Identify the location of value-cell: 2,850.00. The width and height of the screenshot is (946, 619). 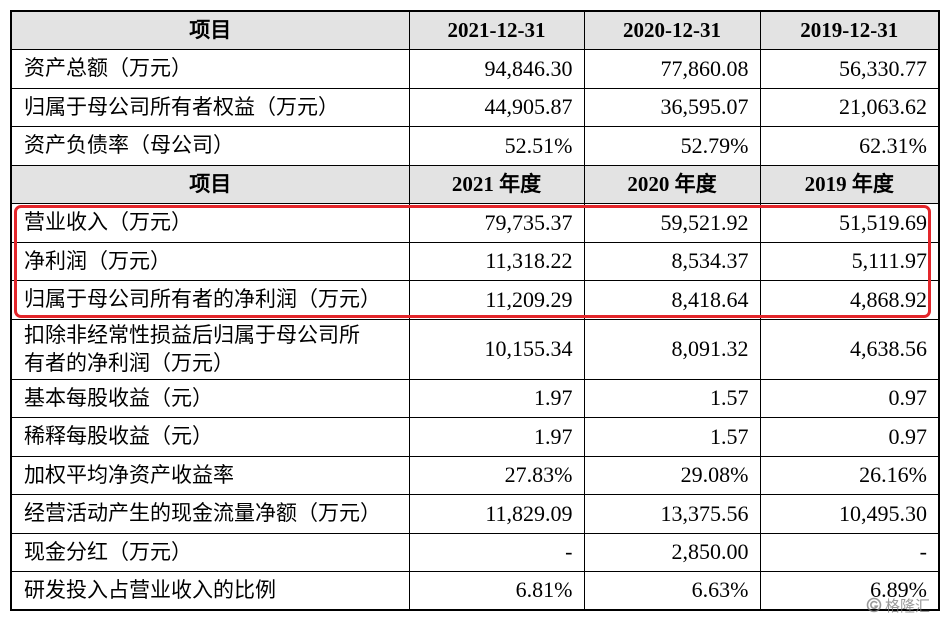
(672, 552).